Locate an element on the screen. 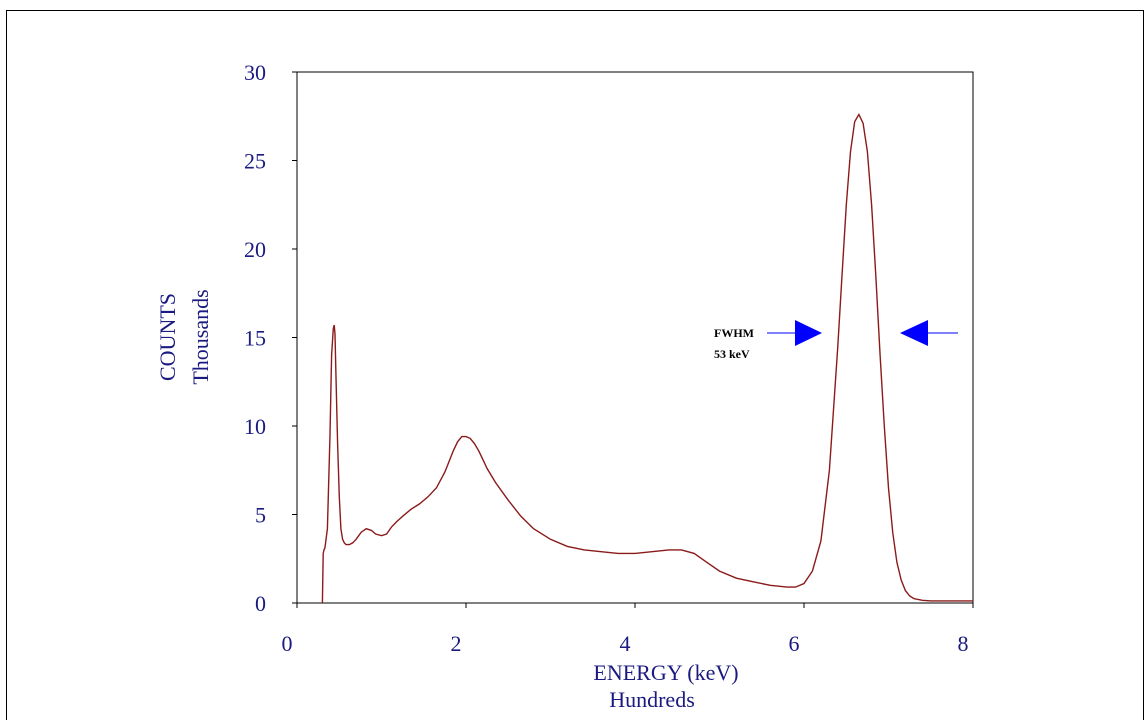 This screenshot has width=1146, height=720. x-tick-label: 0 is located at coordinates (287, 643).